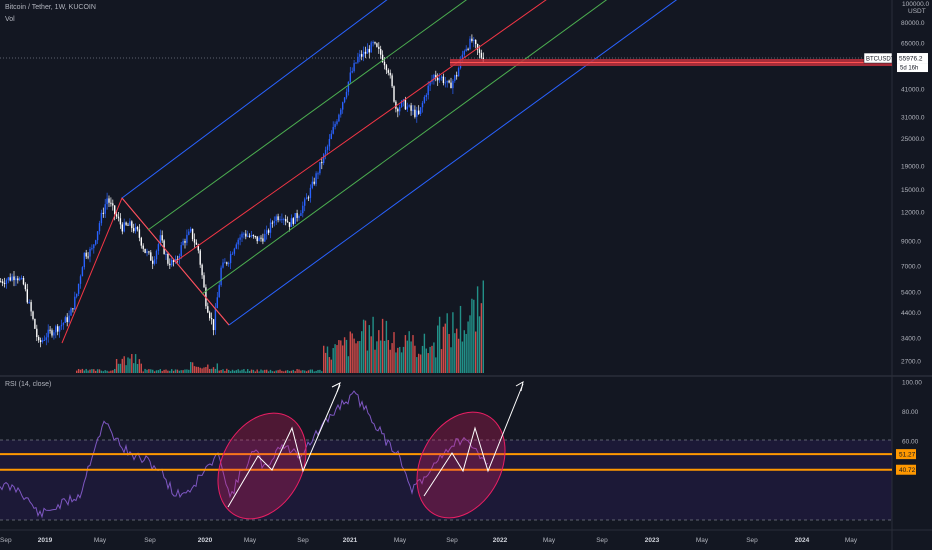 The width and height of the screenshot is (932, 550). I want to click on rsi-level-high-tag, so click(906, 454).